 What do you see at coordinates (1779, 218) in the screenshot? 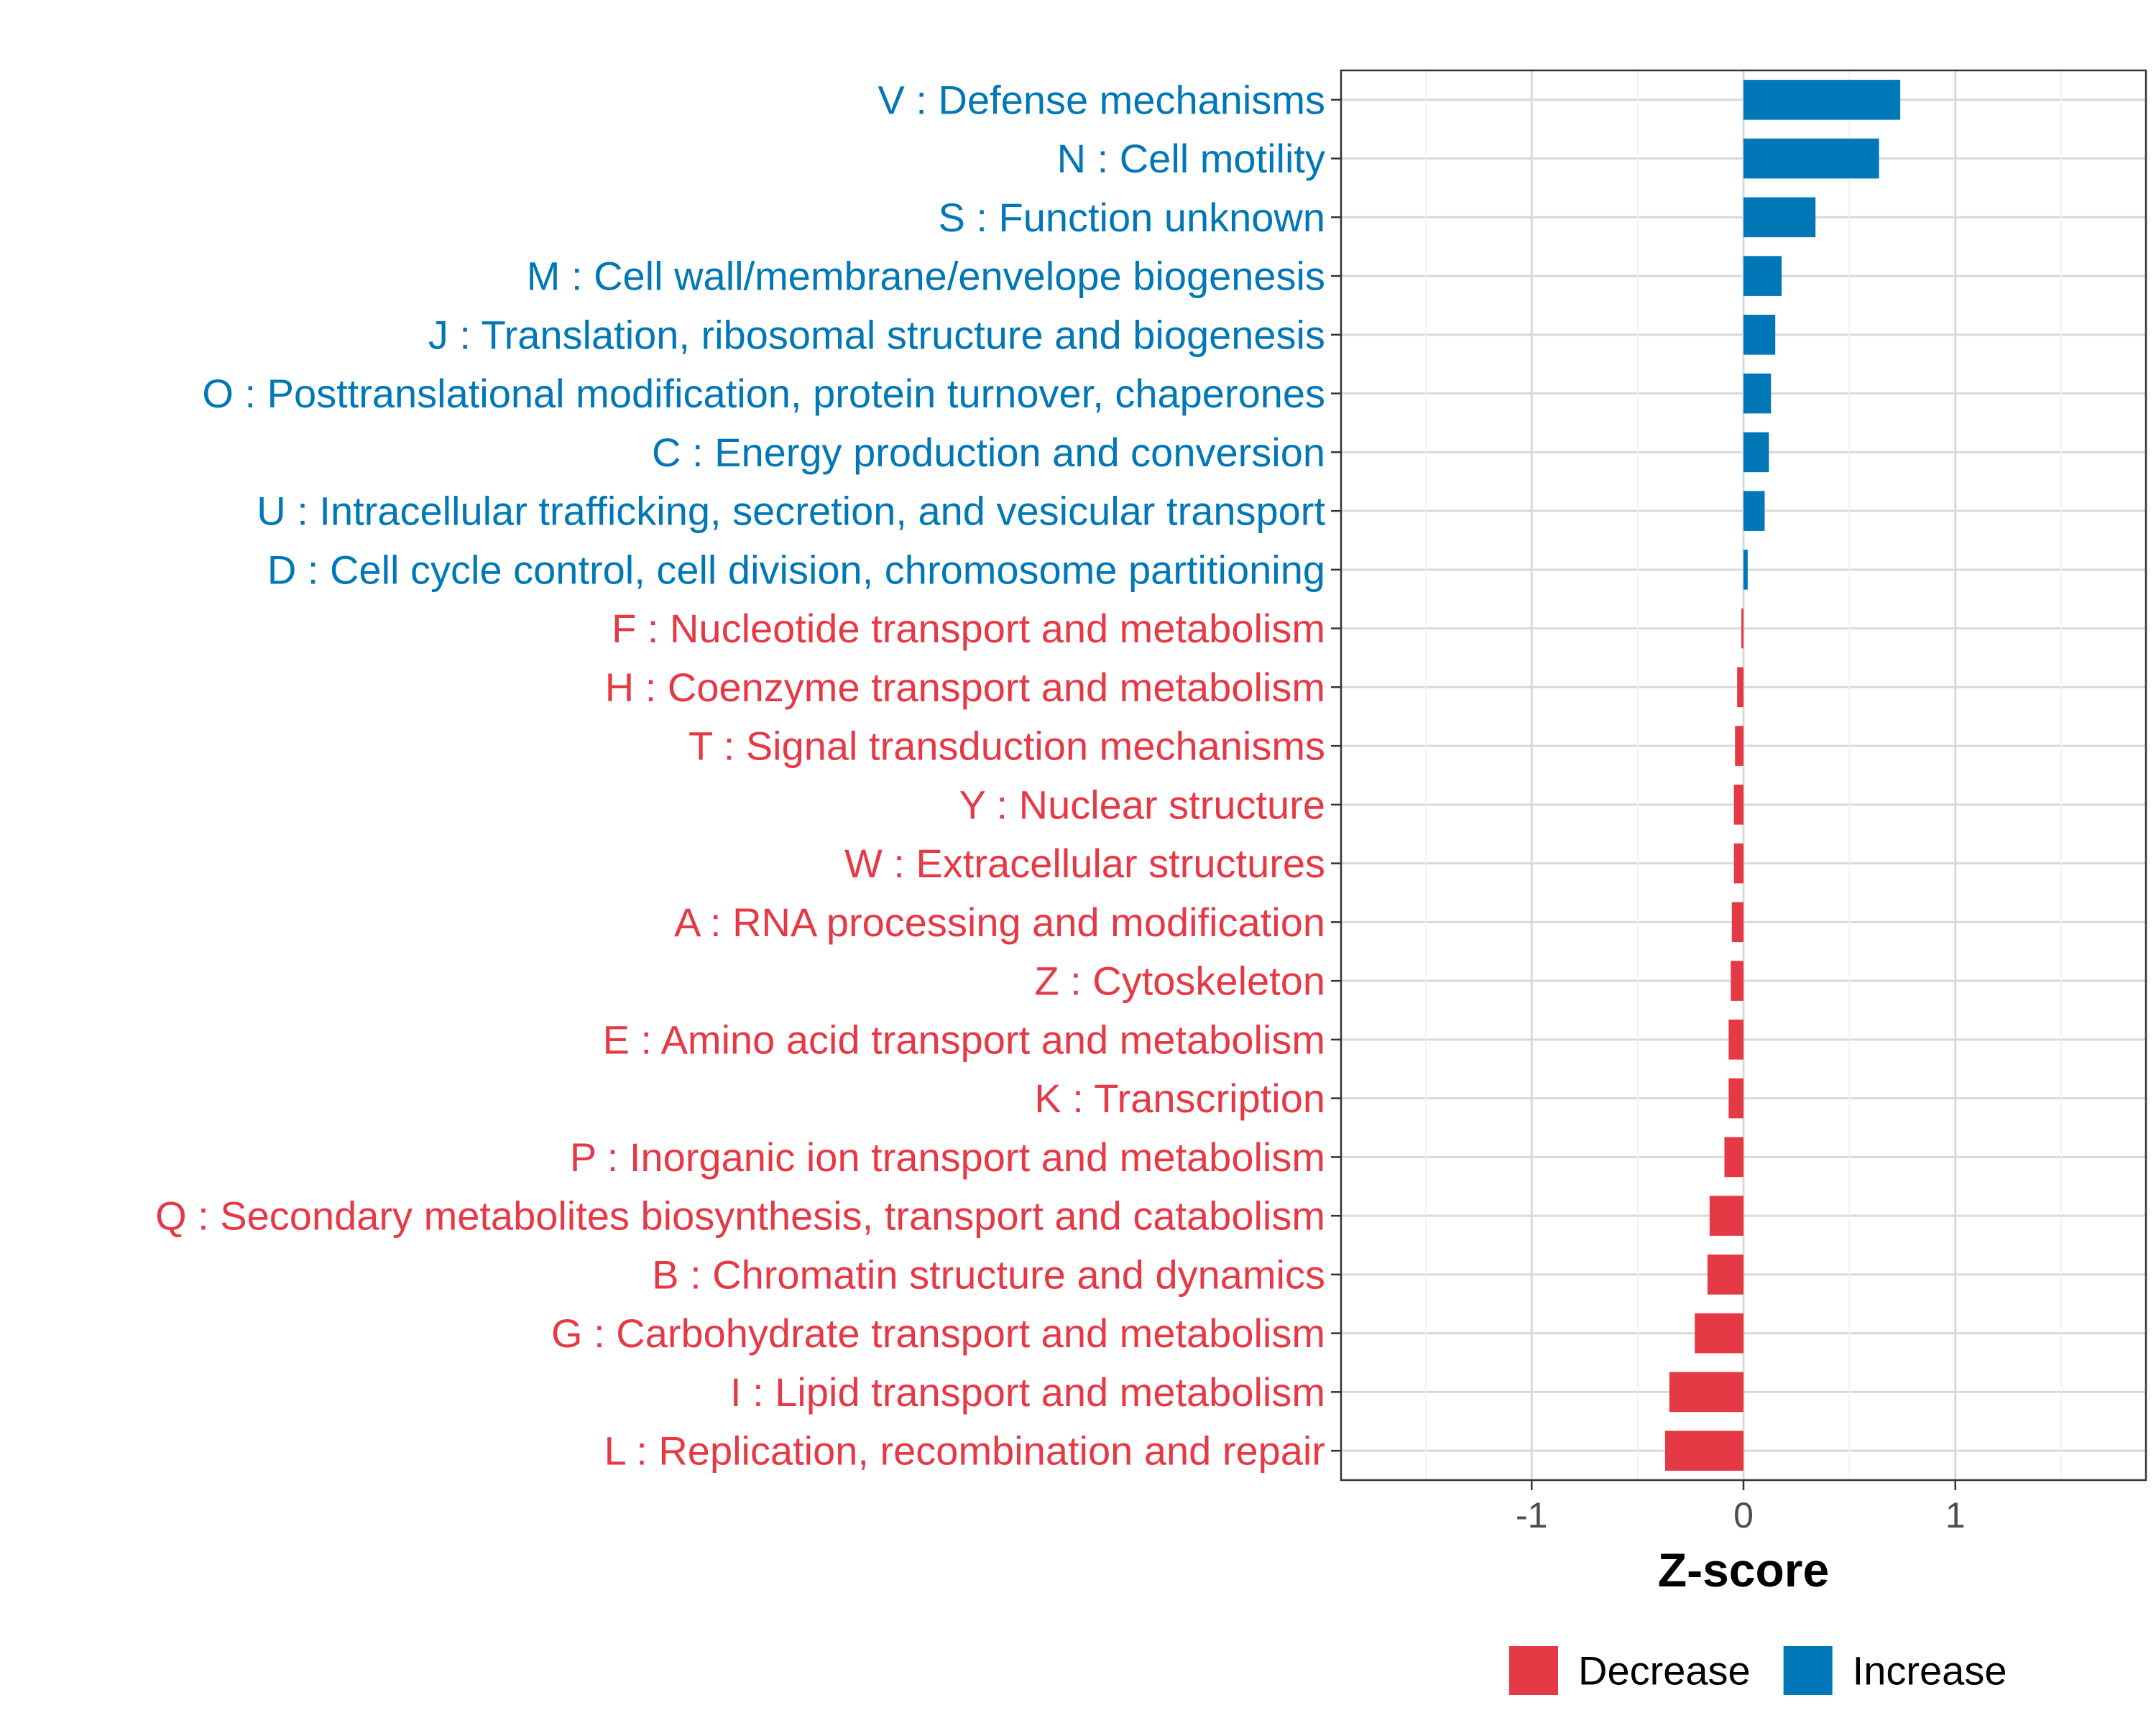
I see `bar-s` at bounding box center [1779, 218].